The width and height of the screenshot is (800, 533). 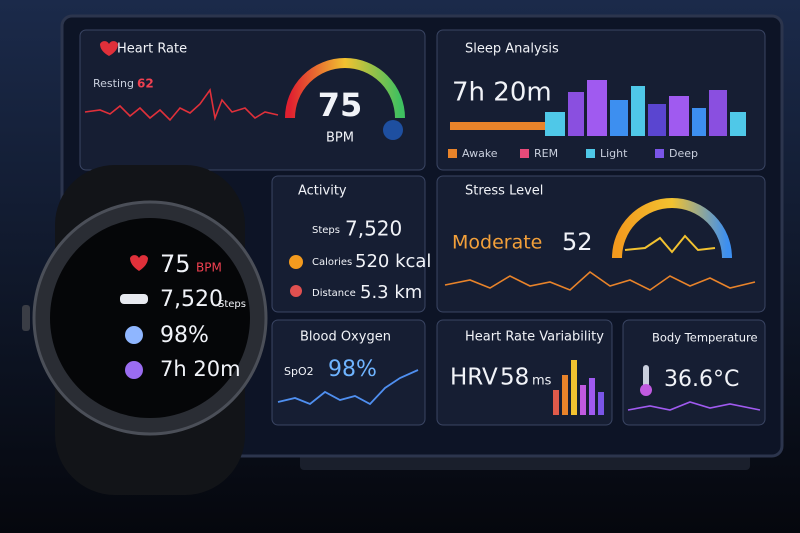 What do you see at coordinates (502, 93) in the screenshot?
I see `sleep-duration: 7h 20m` at bounding box center [502, 93].